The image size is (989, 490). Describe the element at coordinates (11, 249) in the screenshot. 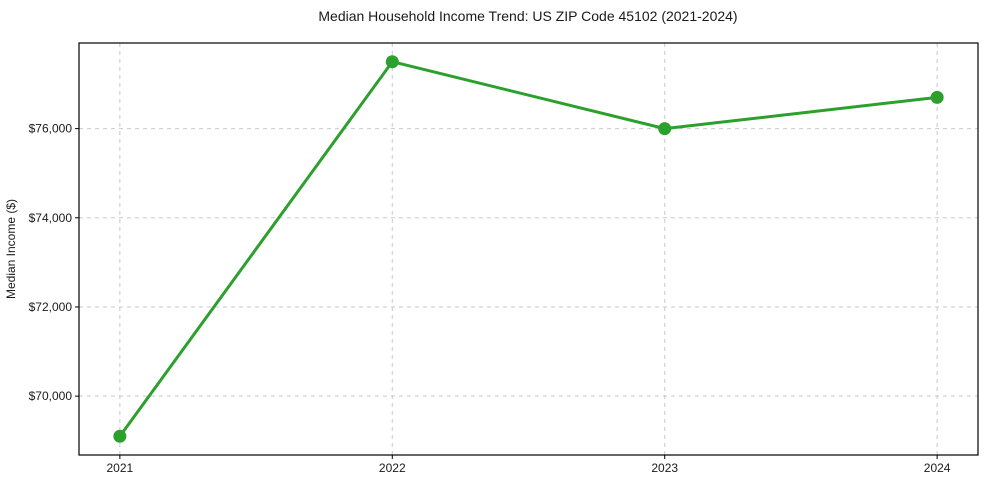

I see `y-axis-label: Median Income ($)` at that location.